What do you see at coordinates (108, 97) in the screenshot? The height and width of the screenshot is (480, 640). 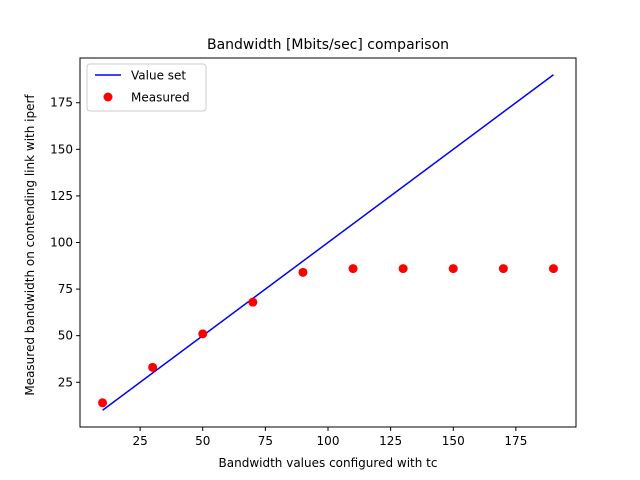 I see `legend-swatch-measured` at bounding box center [108, 97].